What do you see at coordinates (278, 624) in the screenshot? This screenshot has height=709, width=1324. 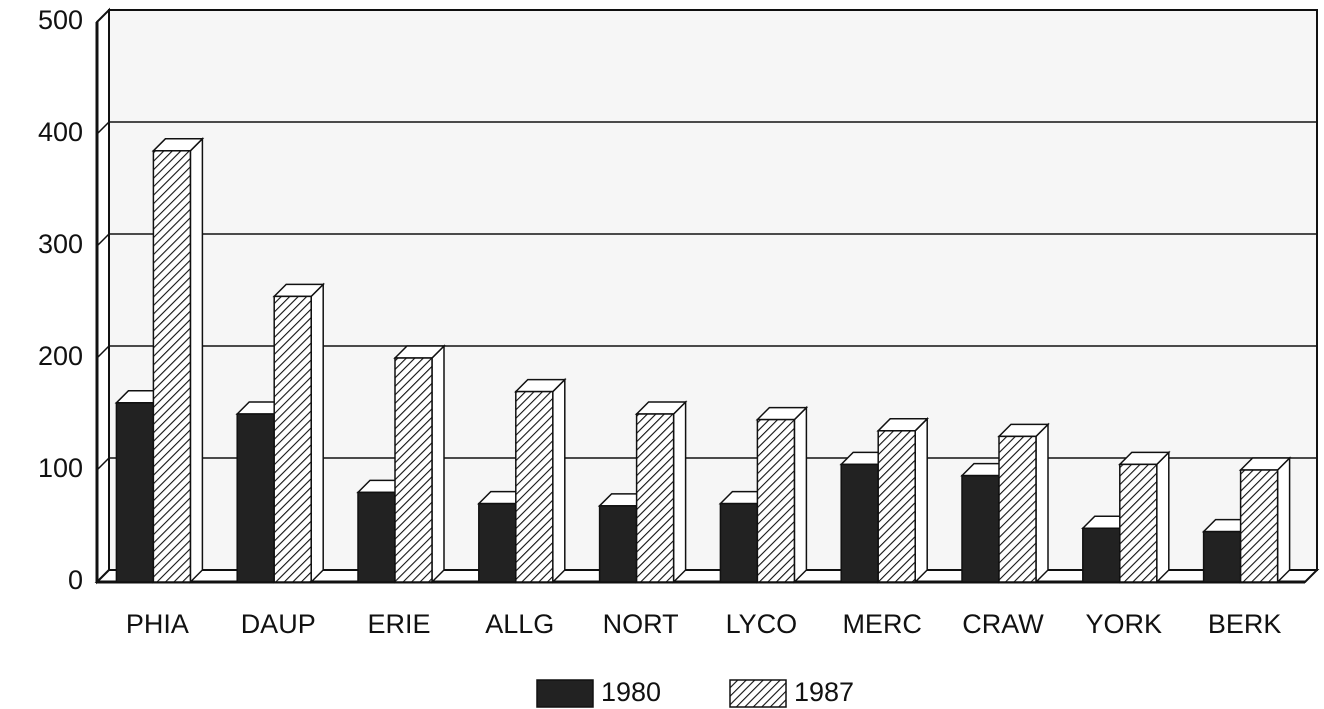 I see `x-tick-label: DAUP` at bounding box center [278, 624].